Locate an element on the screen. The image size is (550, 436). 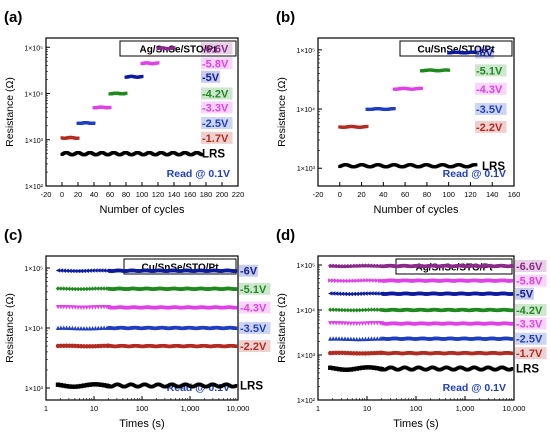
series-label: -3.3V is located at coordinates (215, 108).